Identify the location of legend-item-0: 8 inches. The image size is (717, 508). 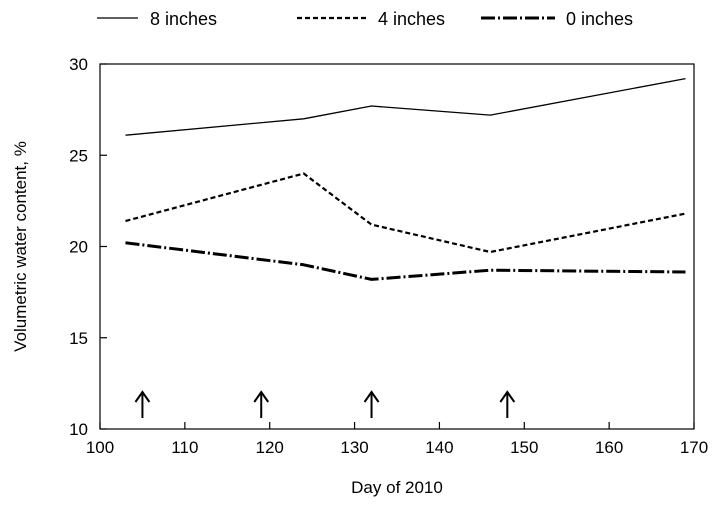
(157, 19).